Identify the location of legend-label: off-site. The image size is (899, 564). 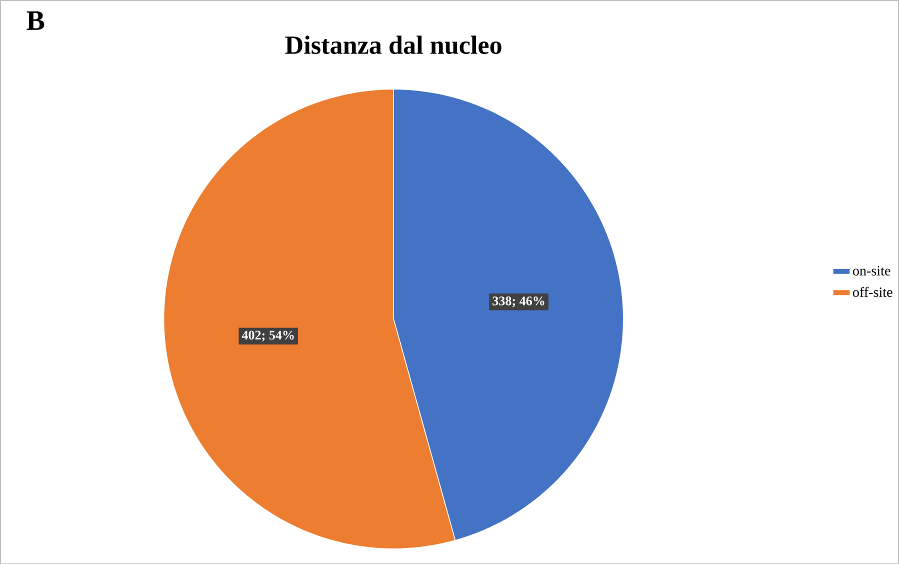
(872, 291).